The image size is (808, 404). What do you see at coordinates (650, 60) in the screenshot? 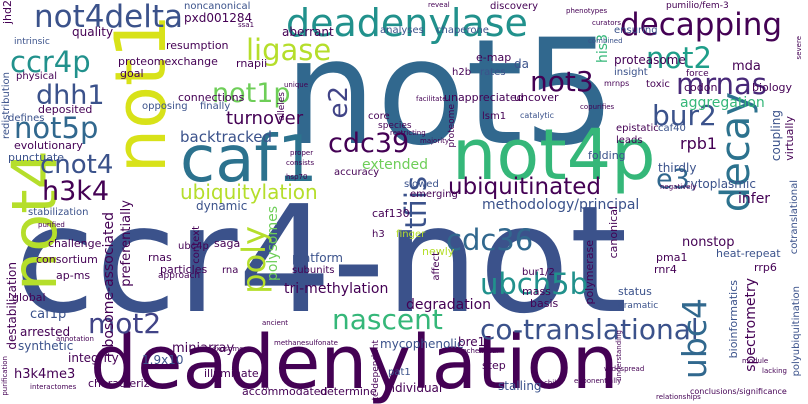
I see `word-proteasome: proteasome` at bounding box center [650, 60].